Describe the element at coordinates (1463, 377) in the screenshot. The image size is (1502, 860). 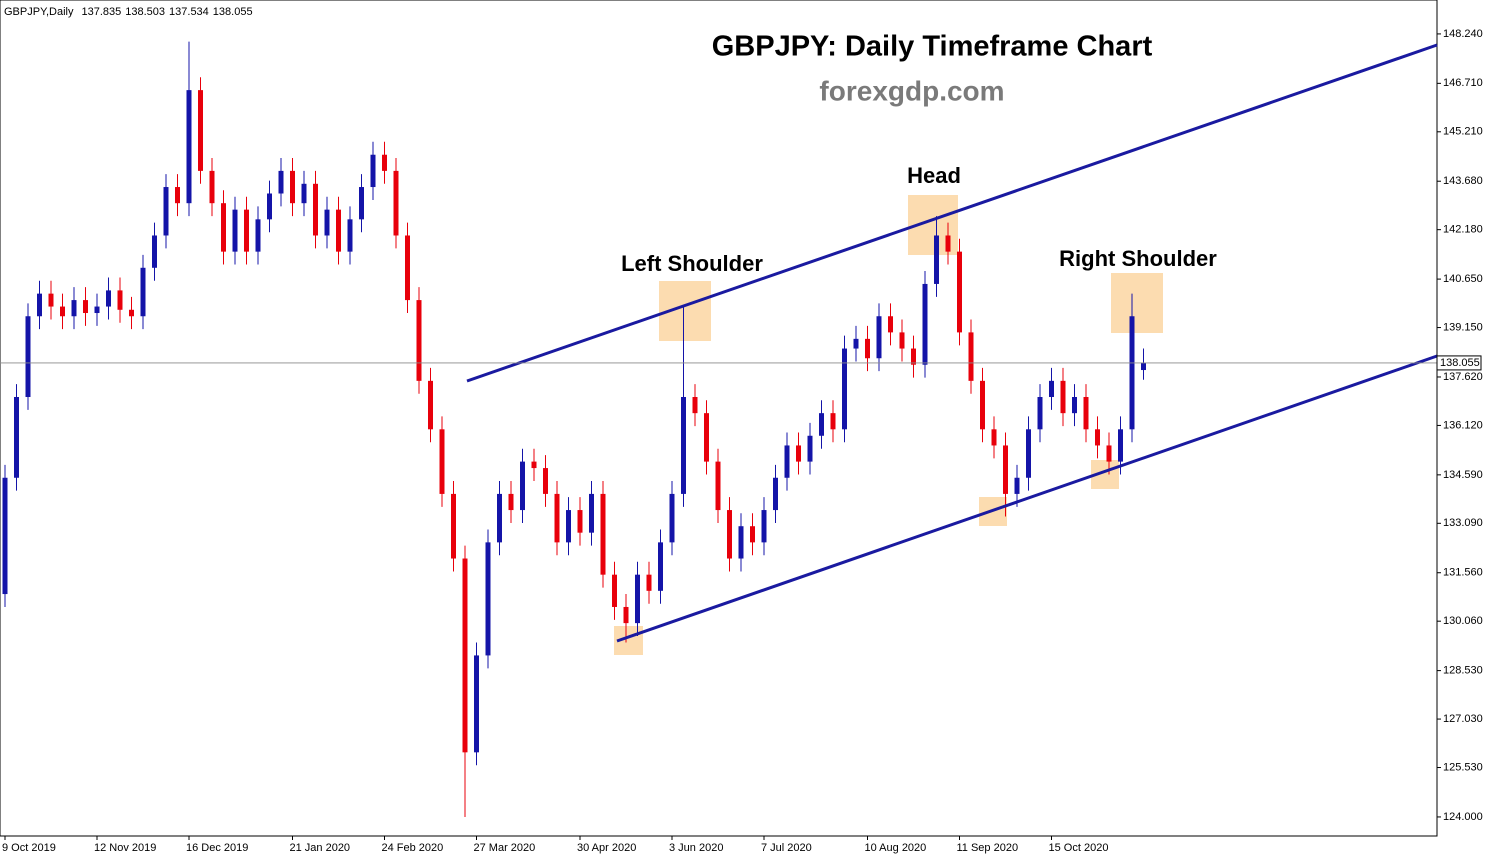
I see `y-tick-label: 137.620` at that location.